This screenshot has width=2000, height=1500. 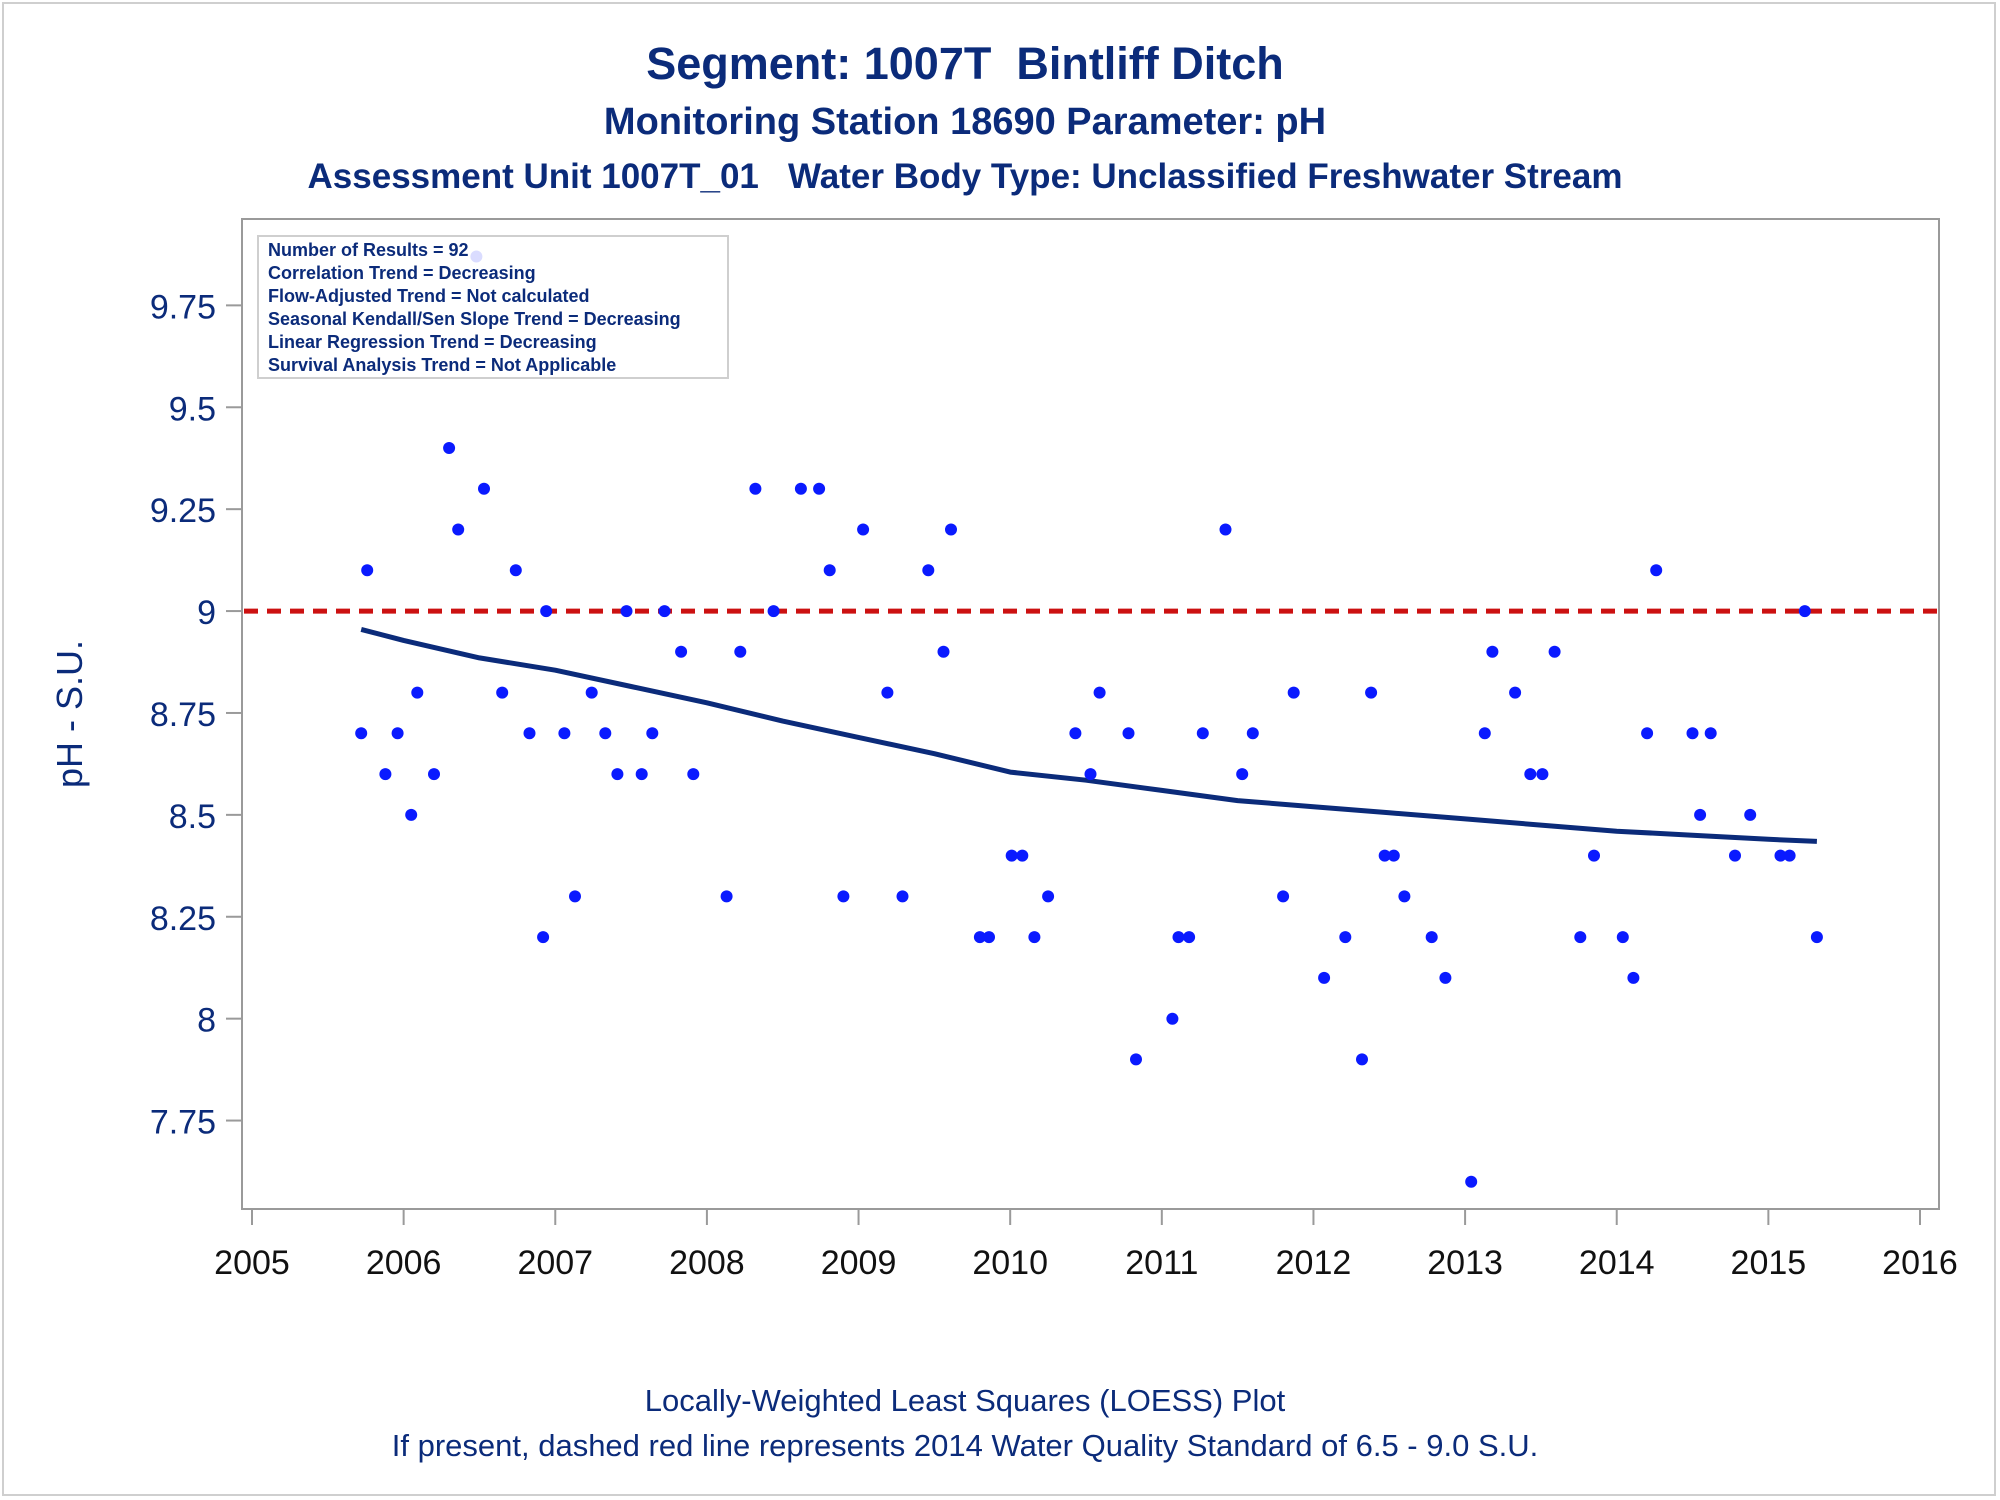 I want to click on loess-line, so click(x=1089, y=735).